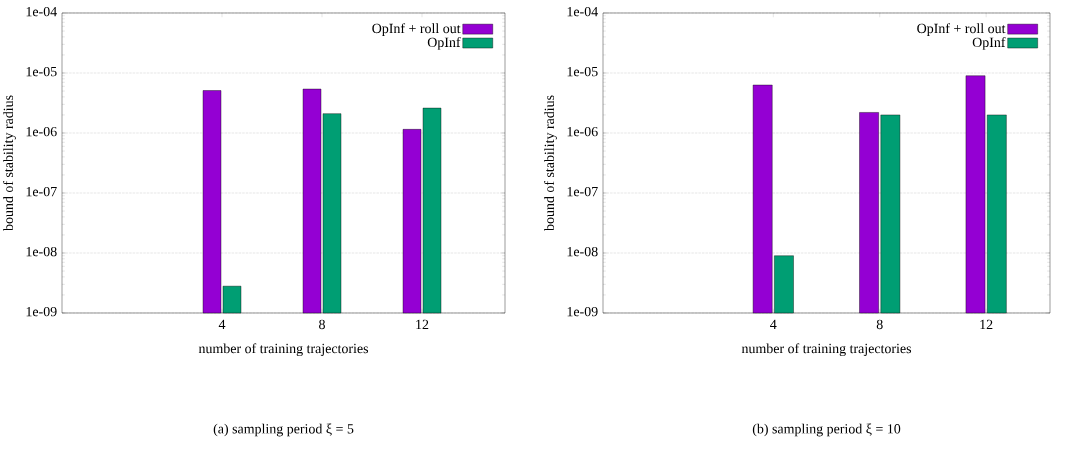 This screenshot has height=455, width=1089. What do you see at coordinates (826, 430) in the screenshot?
I see `text: (b) sampling period ξ = 10` at bounding box center [826, 430].